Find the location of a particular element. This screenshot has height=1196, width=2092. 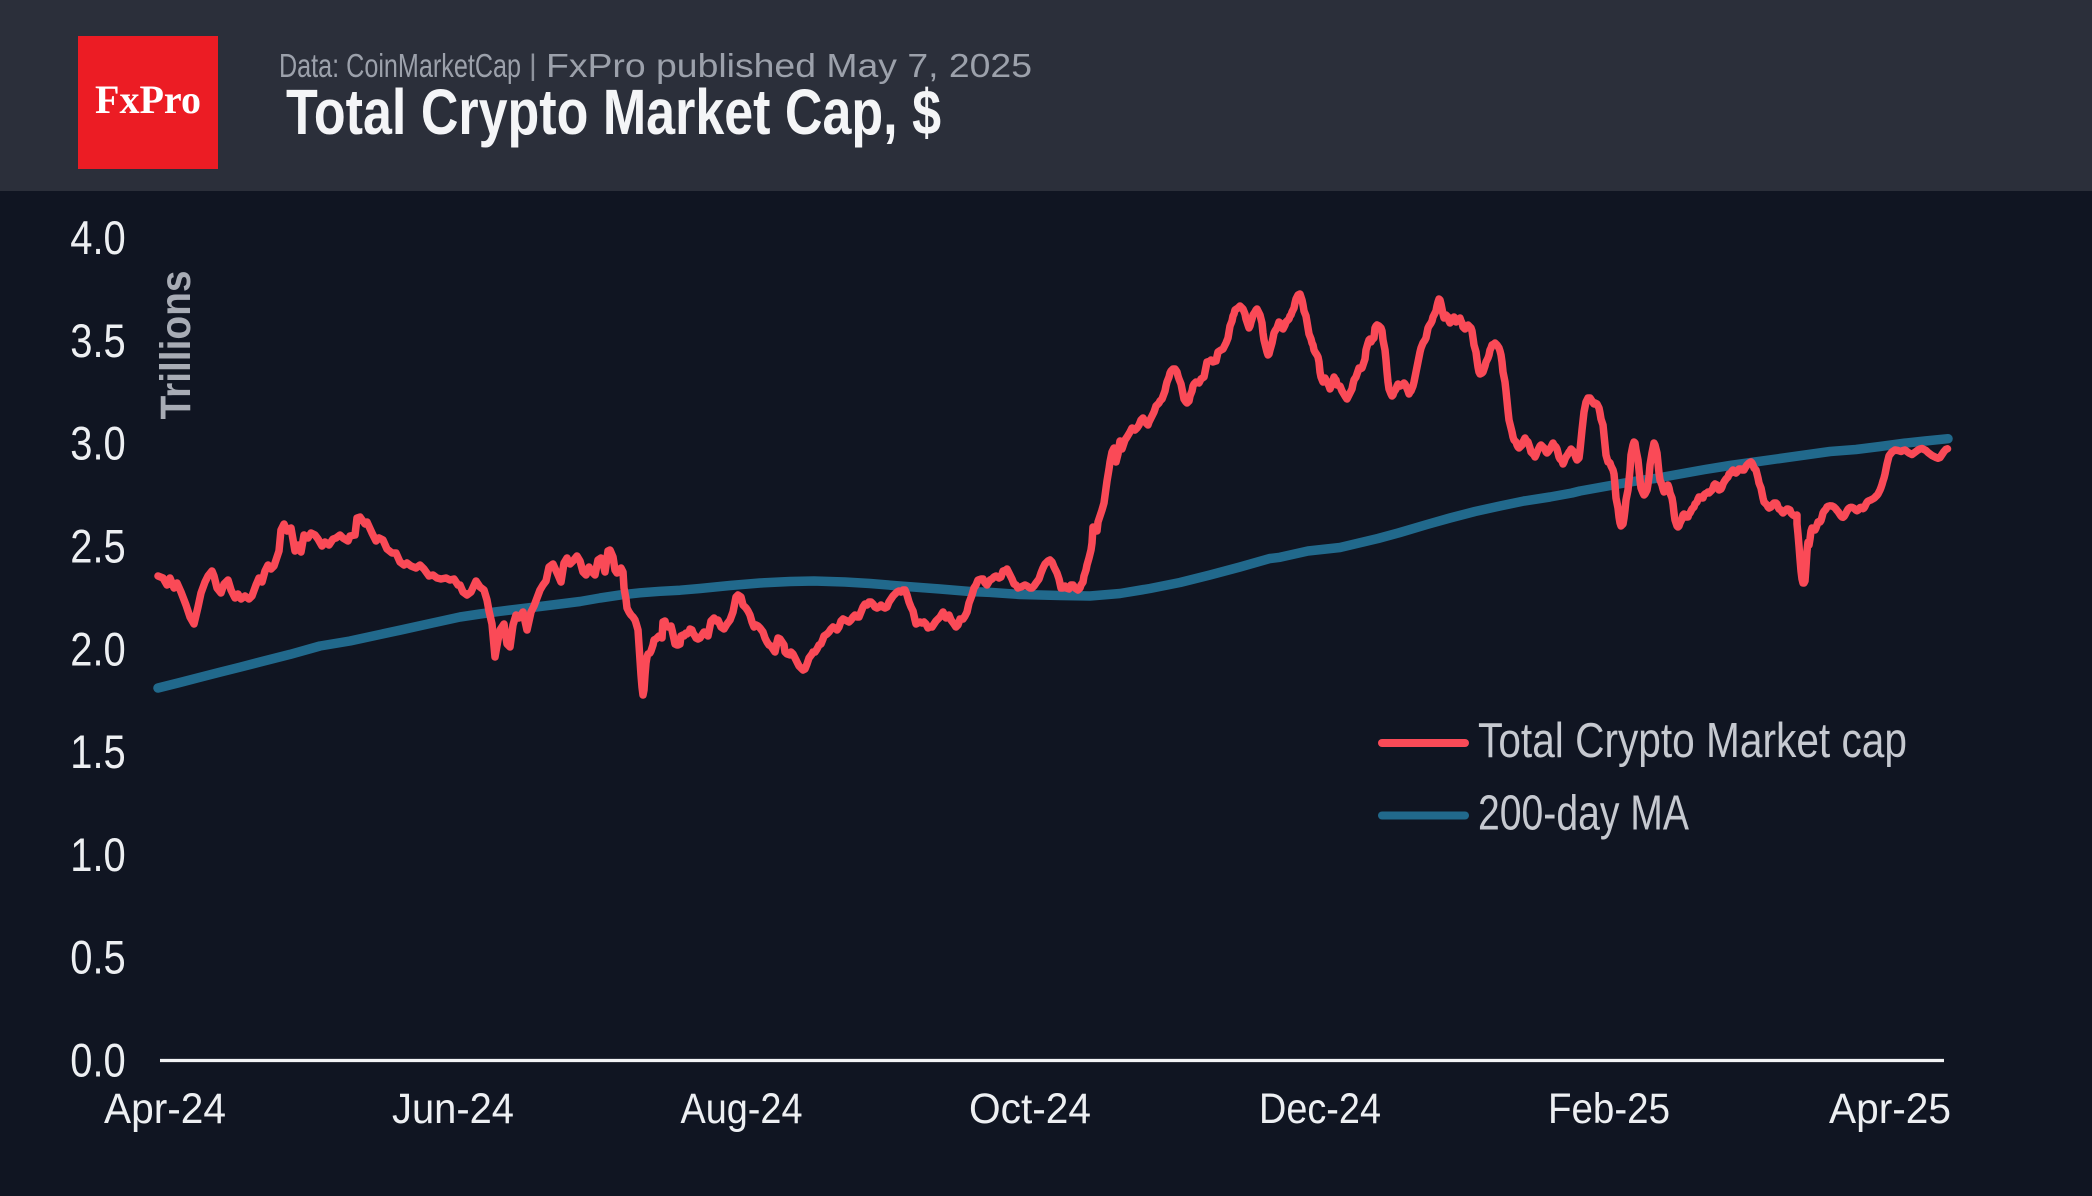

svg-text: Dec-24 is located at coordinates (1320, 1109).